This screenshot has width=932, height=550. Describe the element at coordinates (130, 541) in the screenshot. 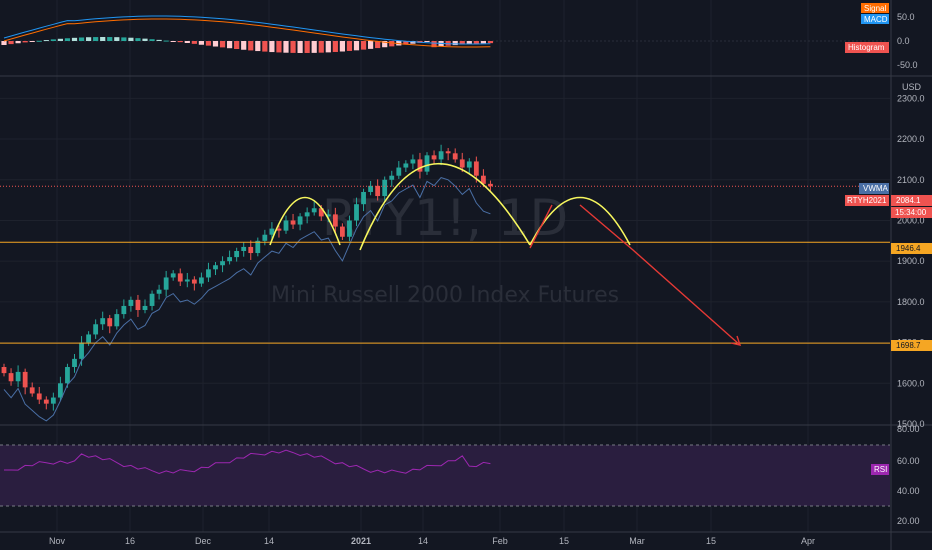

I see `time-axis-label: 16` at that location.